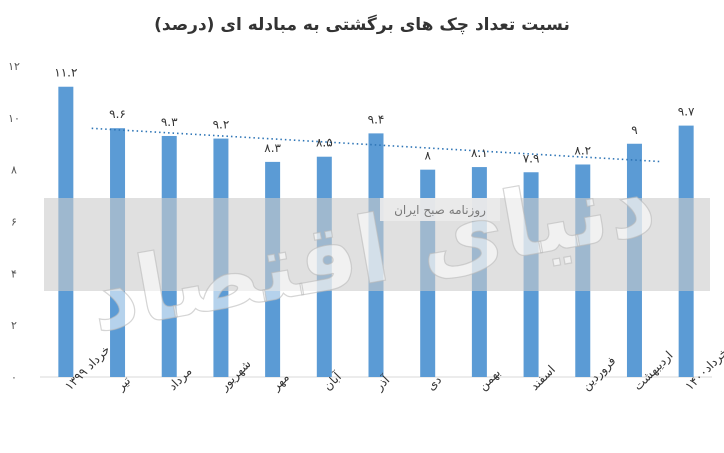 The image size is (724, 453). Describe the element at coordinates (221, 125) in the screenshot. I see `data-label: ۹.۲` at that location.